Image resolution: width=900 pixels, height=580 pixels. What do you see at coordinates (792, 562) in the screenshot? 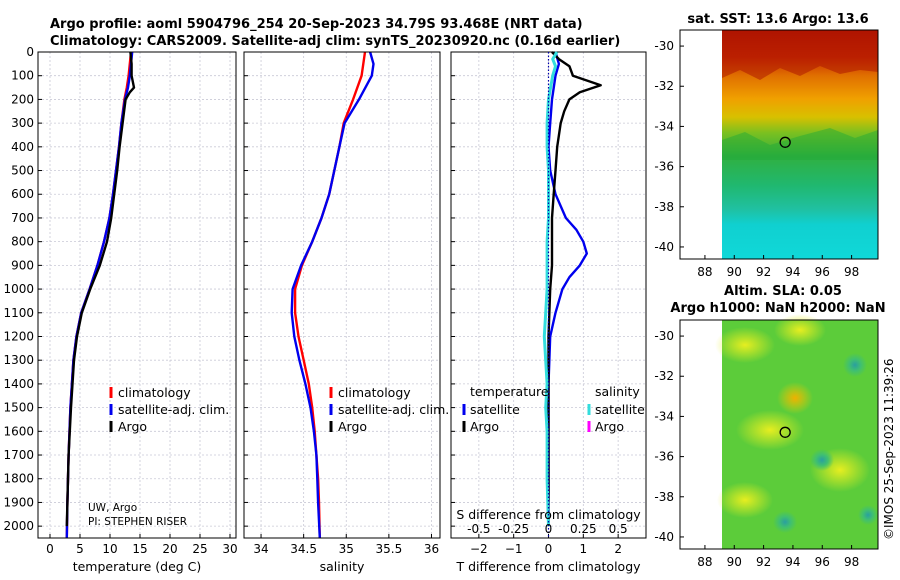
I see `map-xtick-label: 94` at bounding box center [792, 562].